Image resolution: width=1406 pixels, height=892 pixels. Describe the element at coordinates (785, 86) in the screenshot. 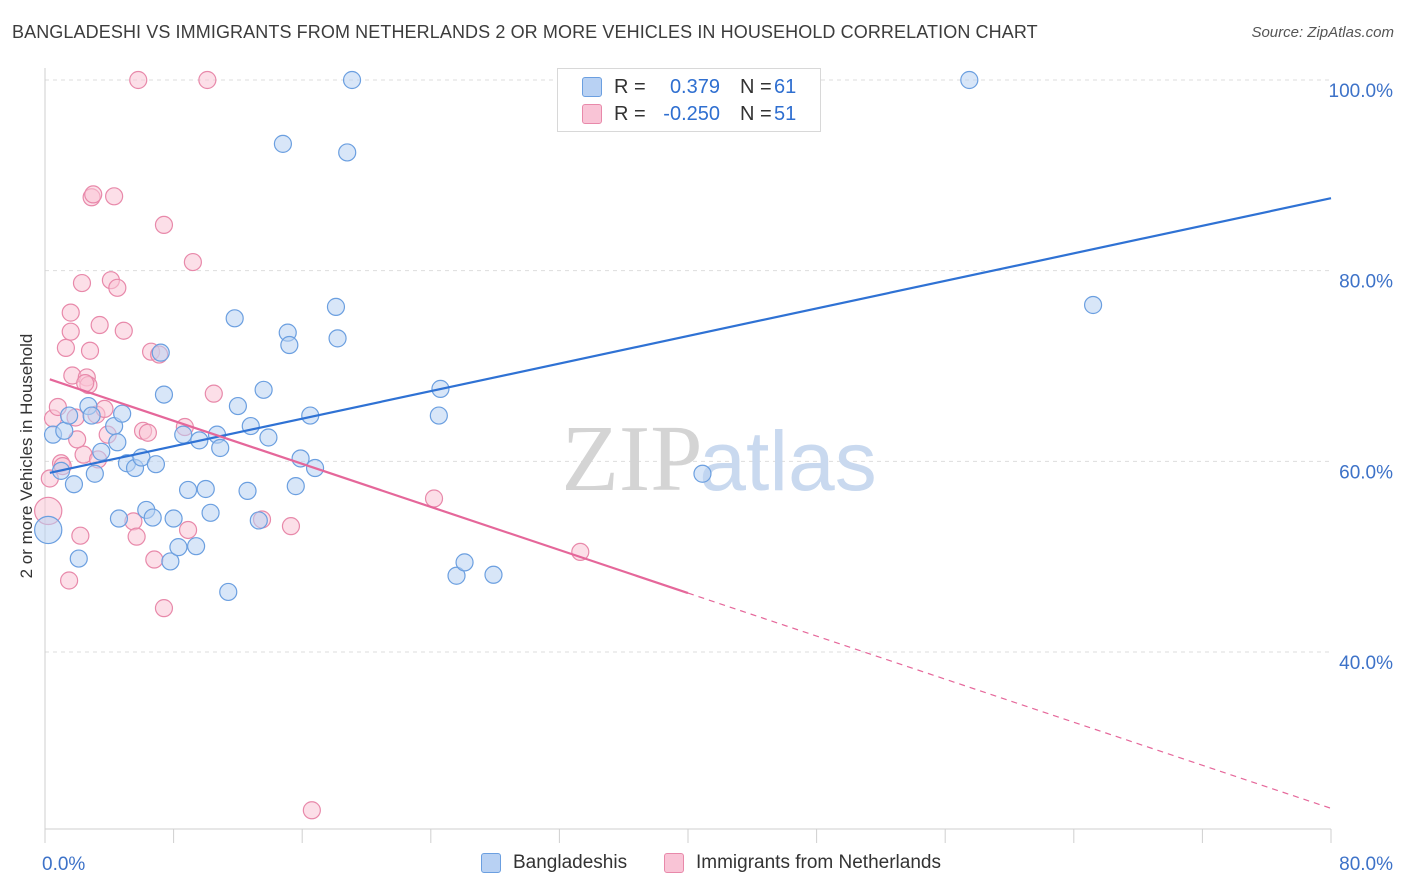

I see `legend-n-value: 61` at that location.